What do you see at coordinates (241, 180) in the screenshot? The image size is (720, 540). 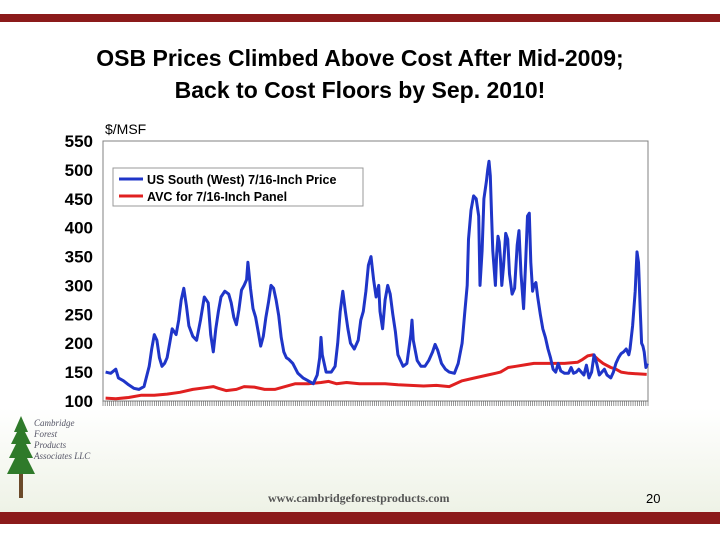 I see `legend-label: US South (West) 7/16-Inch Price` at bounding box center [241, 180].